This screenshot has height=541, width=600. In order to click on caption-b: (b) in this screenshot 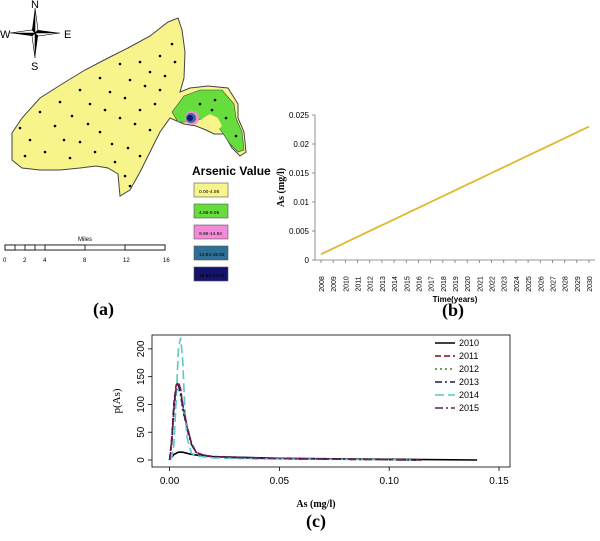, I will do `click(453, 310)`.